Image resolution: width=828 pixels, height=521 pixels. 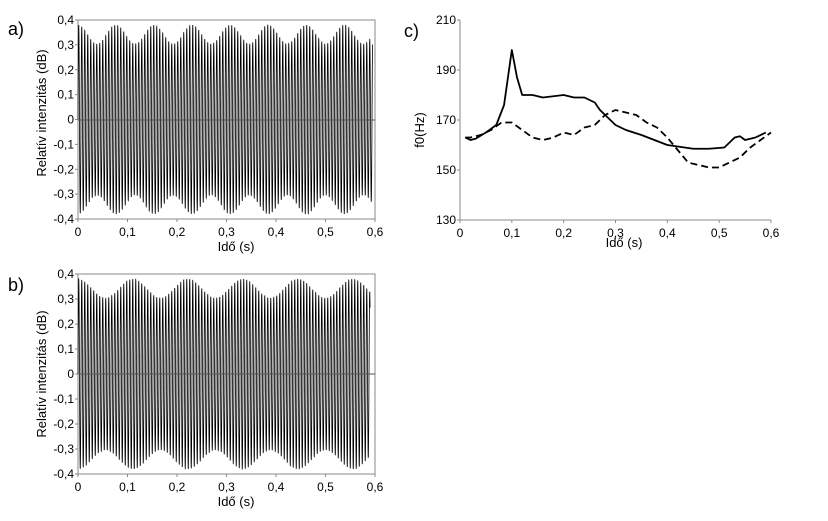 What do you see at coordinates (63, 449) in the screenshot?
I see `panel-b-y-tick-label: -0,3` at bounding box center [63, 449].